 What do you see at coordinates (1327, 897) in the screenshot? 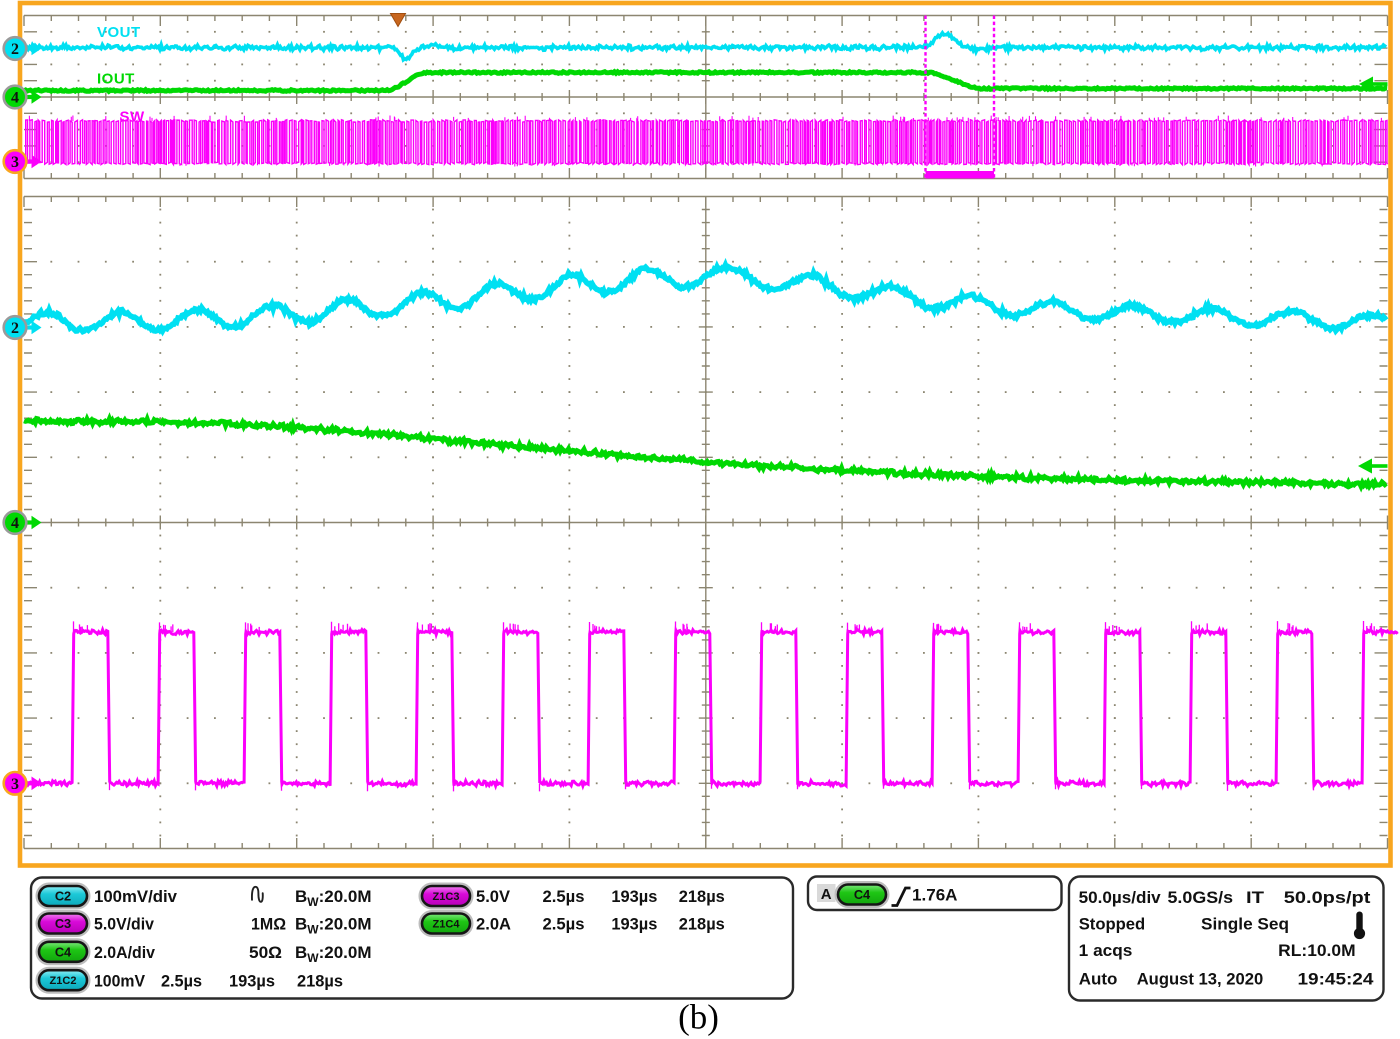
I see `svg-text: 50.0ps/pt` at bounding box center [1327, 897].